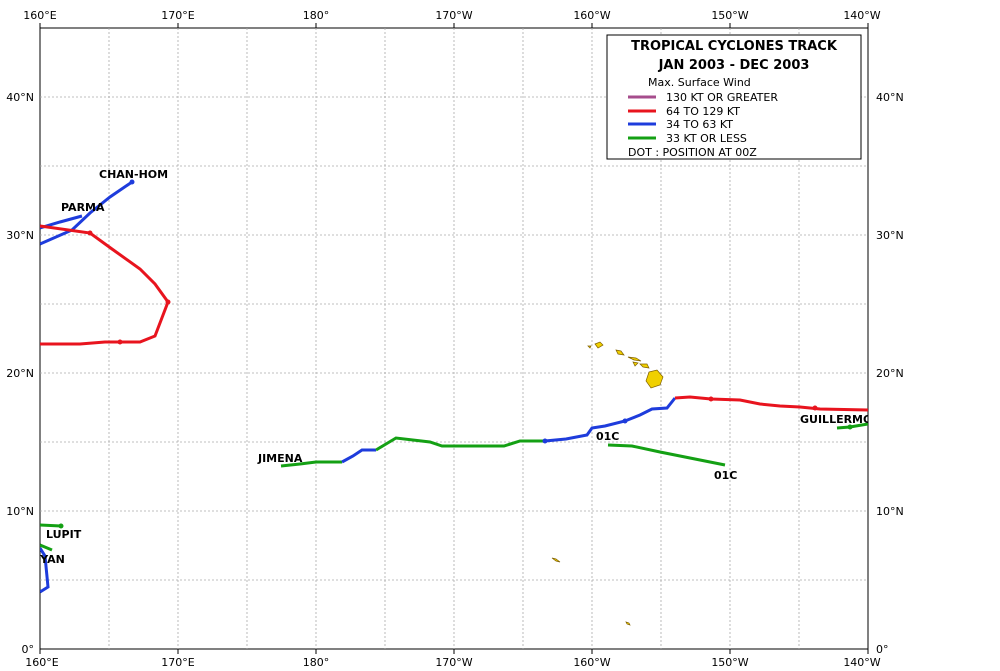 This screenshot has height=671, width=1000. I want to click on storm-label-jimena: JIMENA, so click(280, 458).